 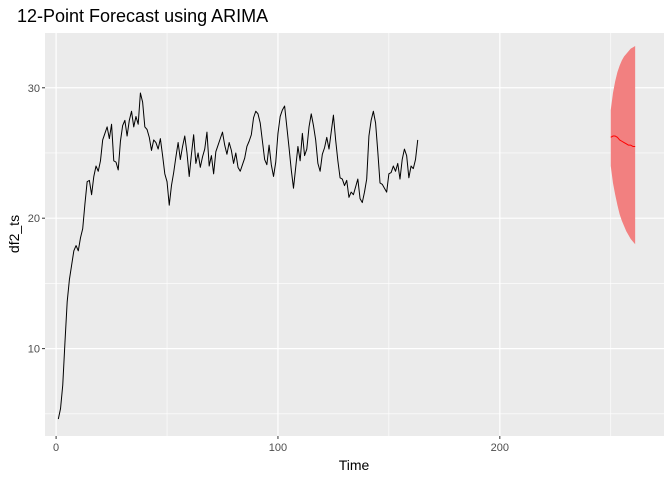 I want to click on chart-title: 12-Point Forecast using ARIMA, so click(x=143, y=16).